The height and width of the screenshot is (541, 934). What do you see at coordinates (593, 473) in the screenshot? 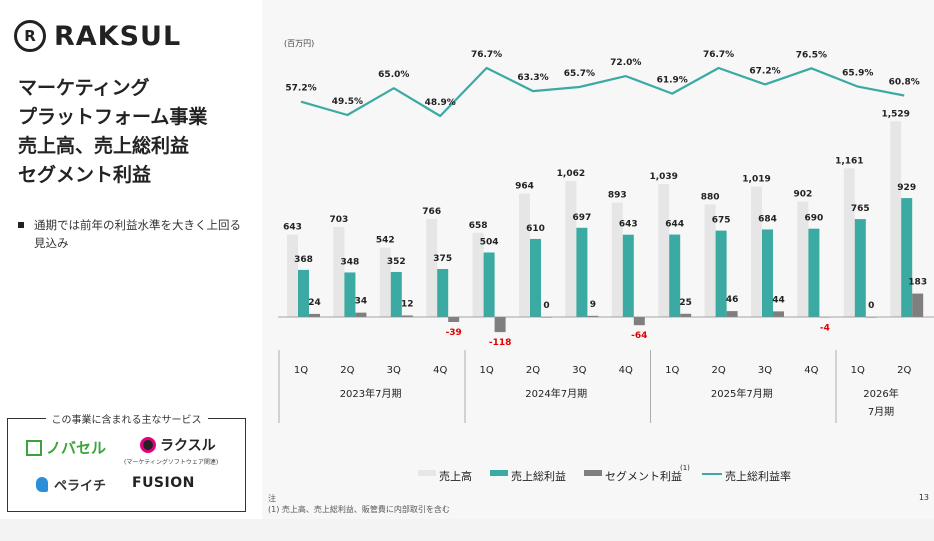
I see `legend-swatch-segment-profit` at bounding box center [593, 473].